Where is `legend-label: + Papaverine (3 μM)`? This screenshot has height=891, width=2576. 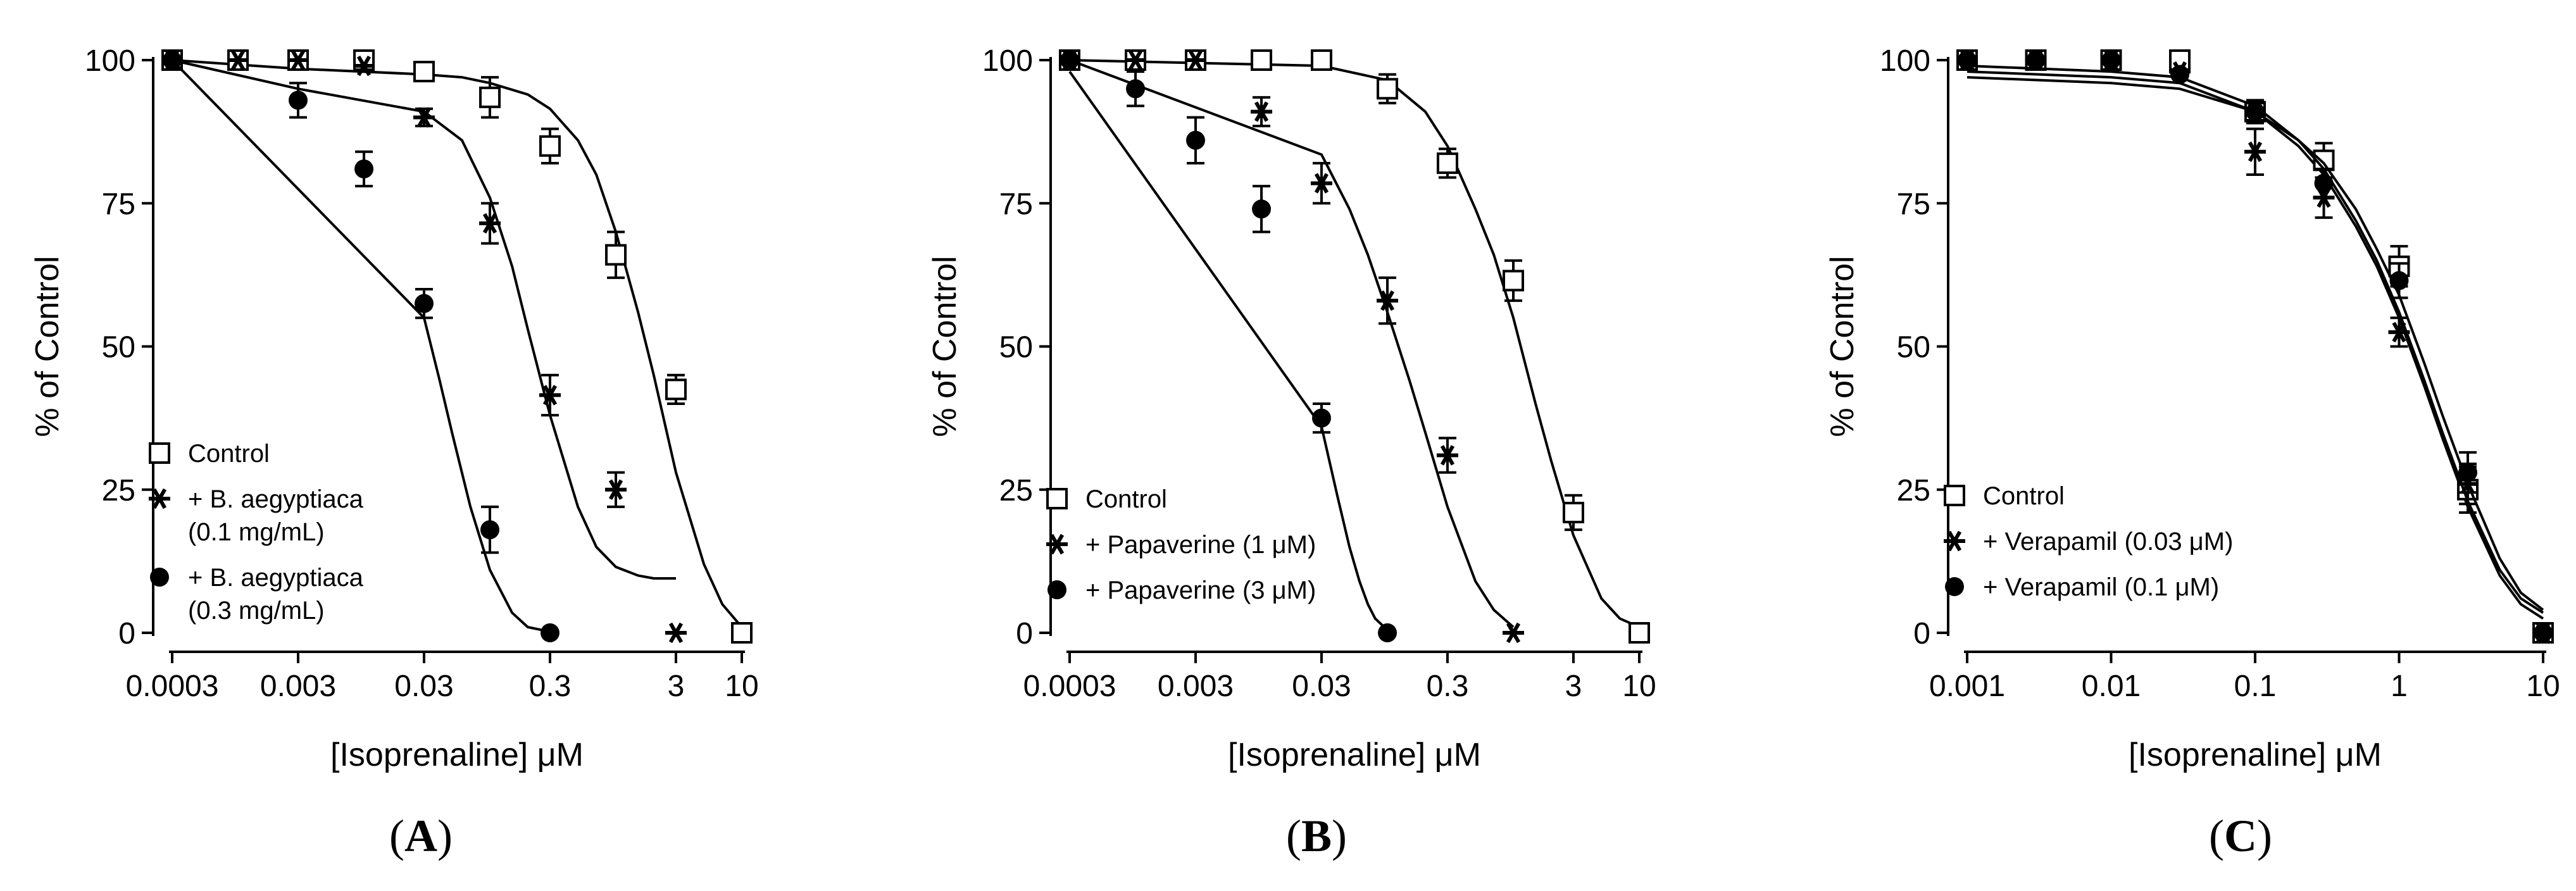 legend-label: + Papaverine (3 μM) is located at coordinates (1200, 590).